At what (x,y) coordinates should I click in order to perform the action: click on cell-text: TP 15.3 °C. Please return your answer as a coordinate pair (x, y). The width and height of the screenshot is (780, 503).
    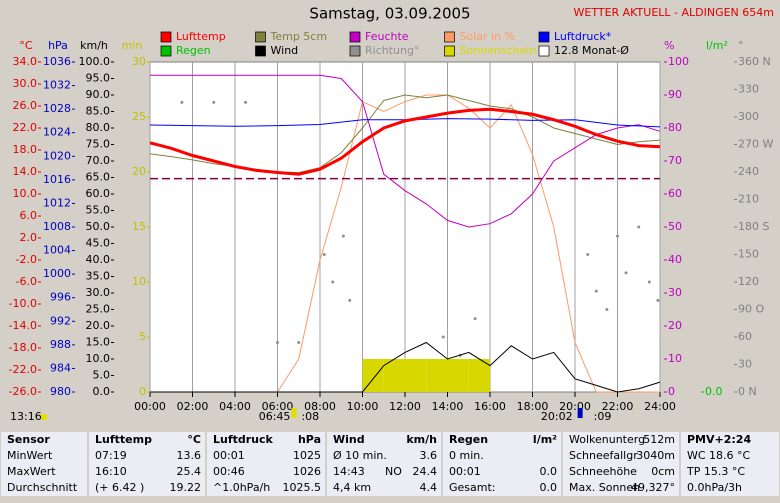
    Looking at the image, I should click on (716, 471).